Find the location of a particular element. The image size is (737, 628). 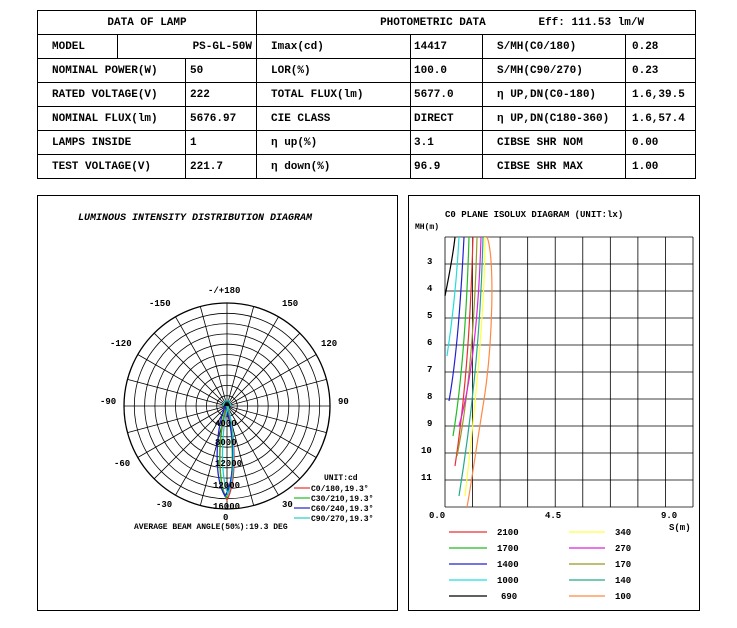

angle-label-m30: -30 is located at coordinates (164, 505).